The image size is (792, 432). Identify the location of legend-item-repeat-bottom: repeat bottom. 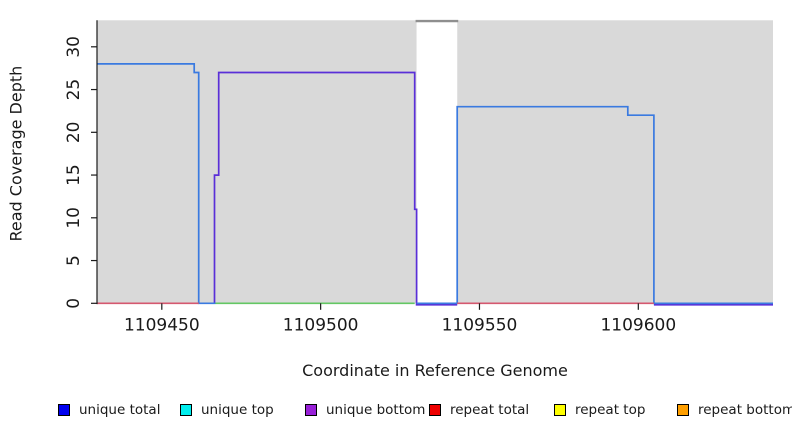
(734, 410).